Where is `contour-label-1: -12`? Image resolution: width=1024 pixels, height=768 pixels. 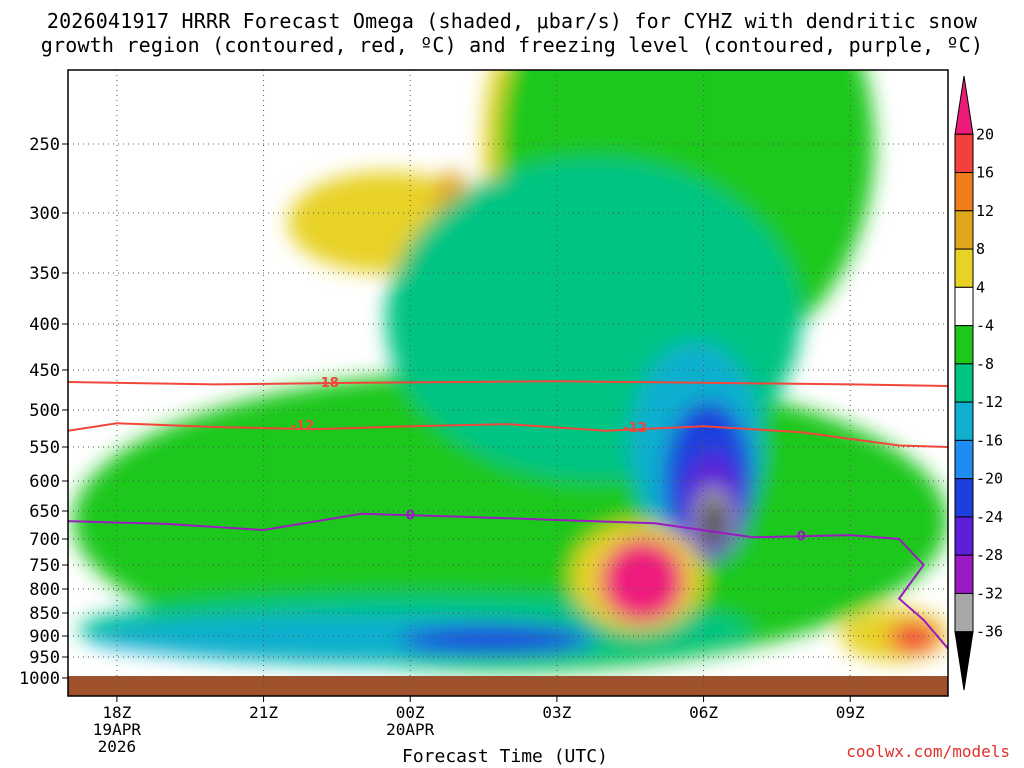 contour-label-1: -12 is located at coordinates (303, 426).